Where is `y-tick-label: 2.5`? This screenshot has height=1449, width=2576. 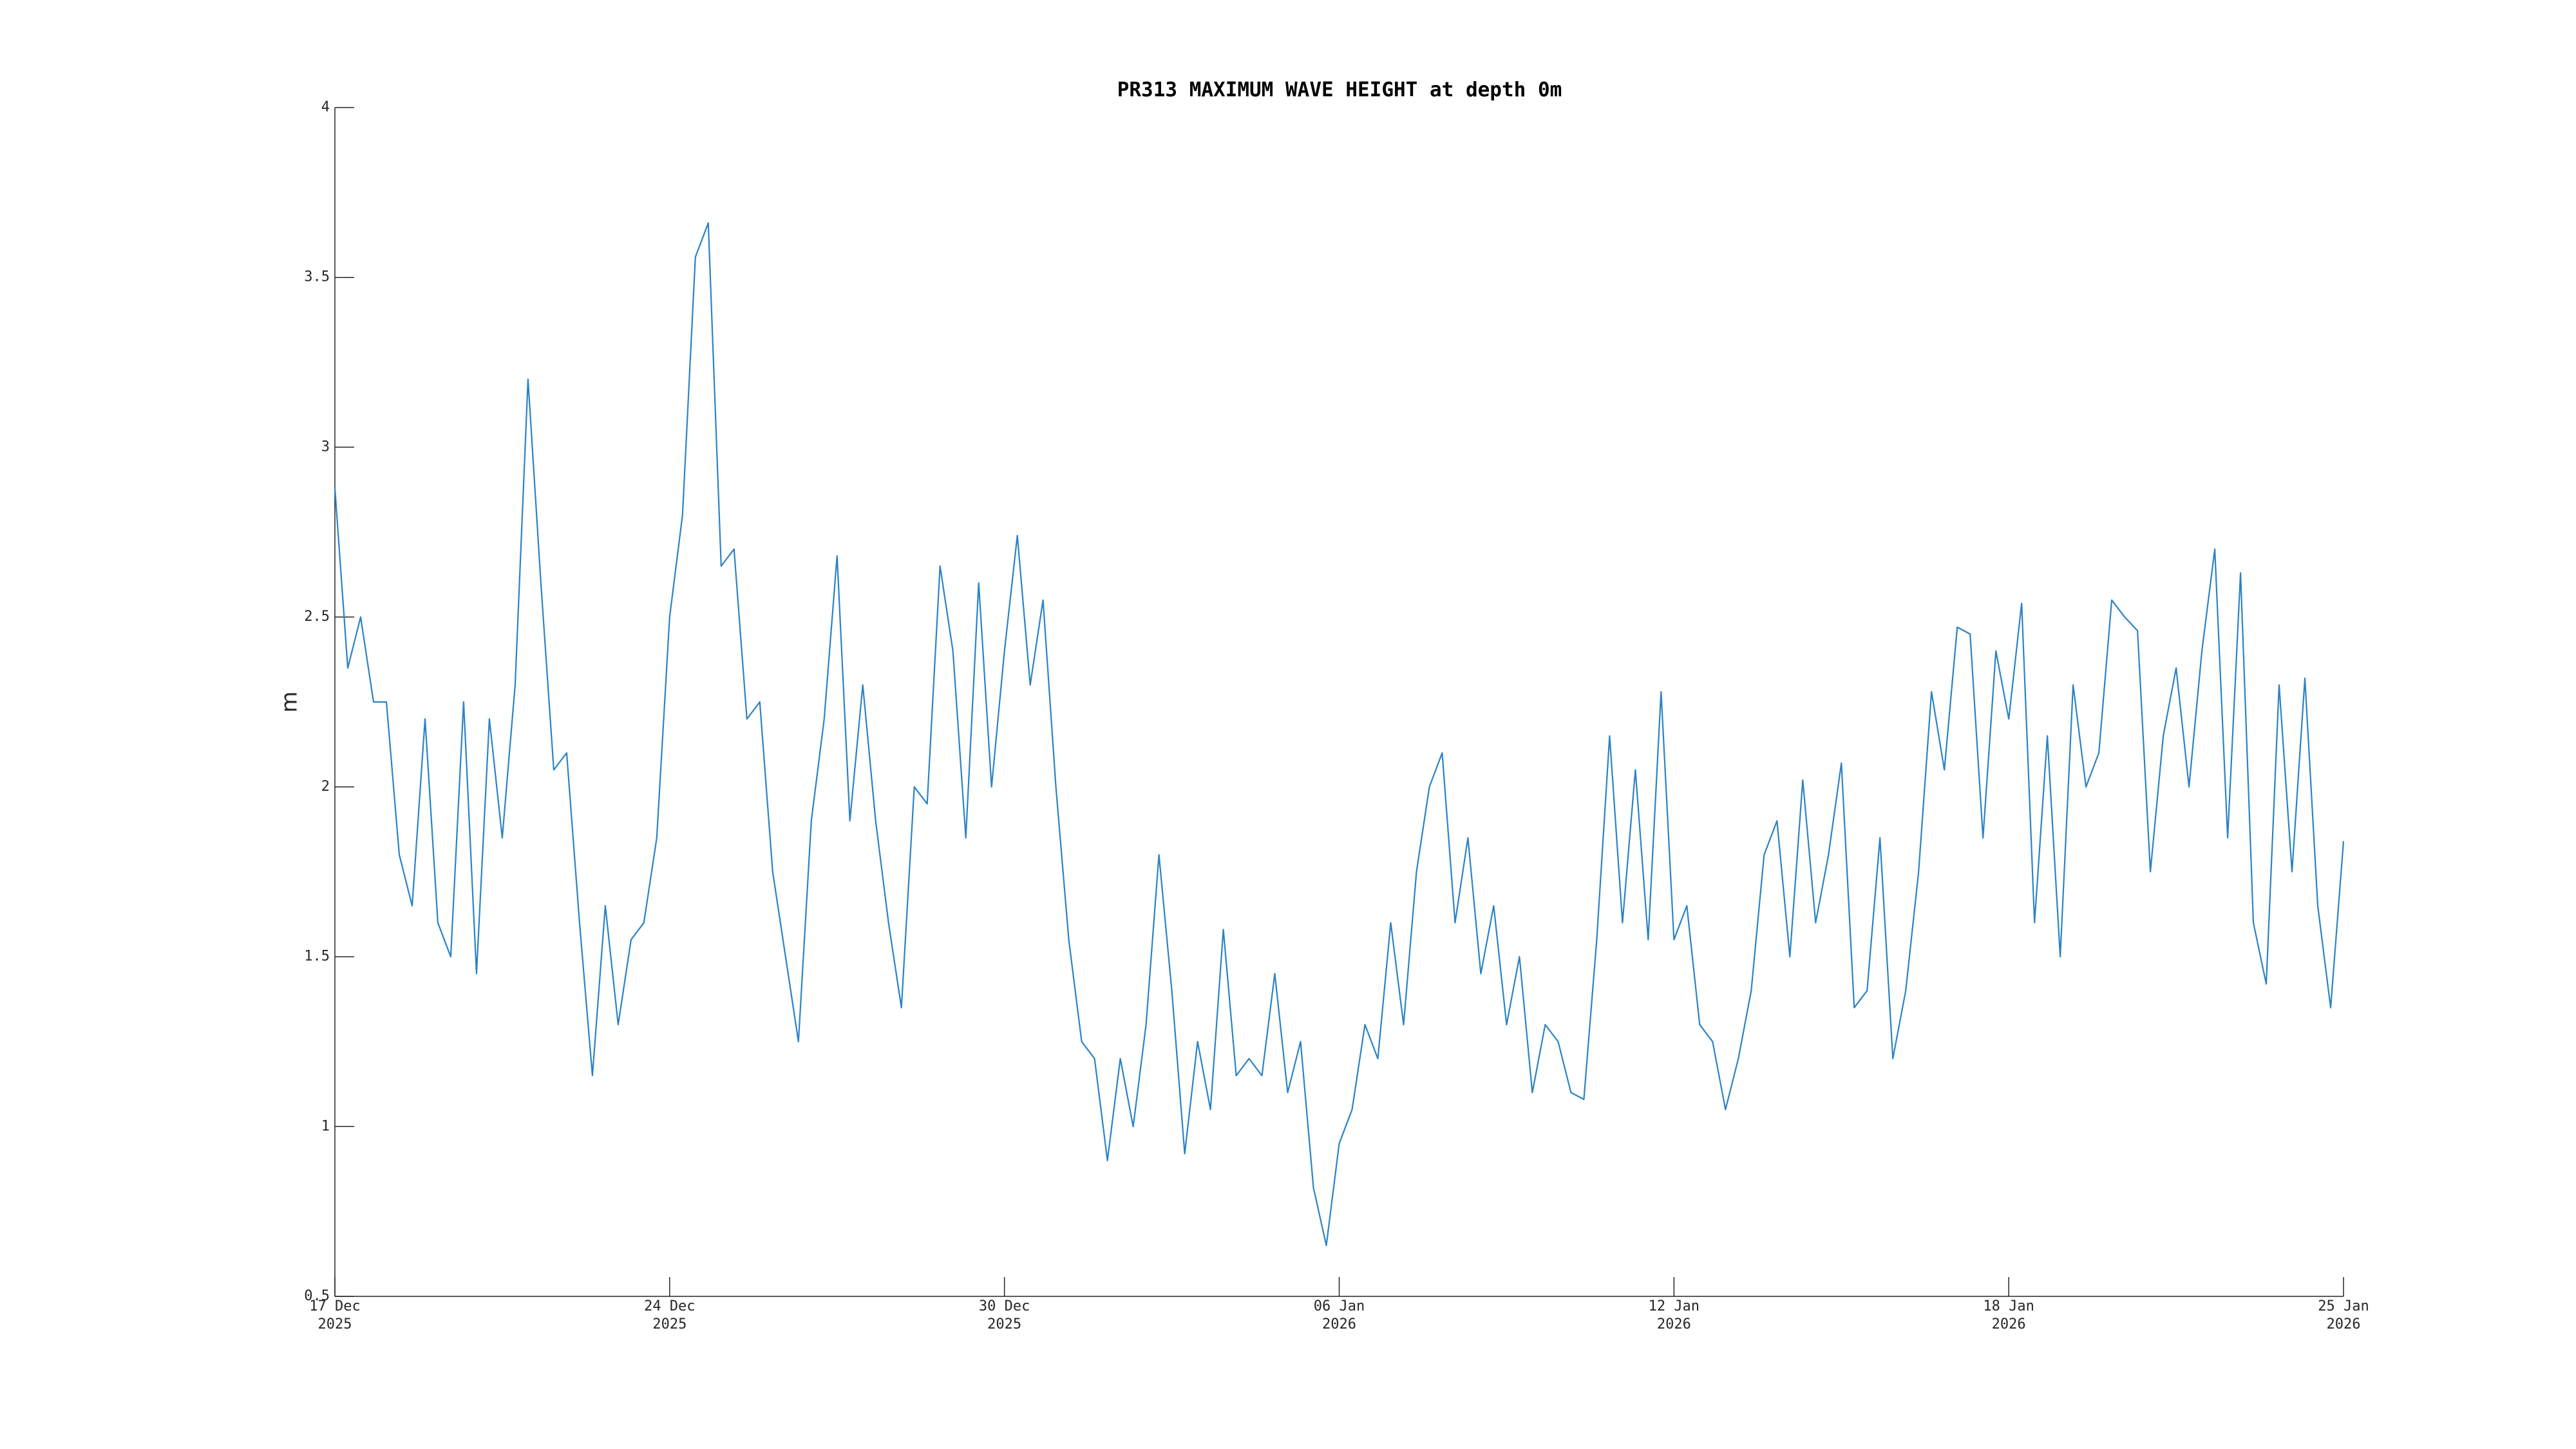
y-tick-label: 2.5 is located at coordinates (317, 617).